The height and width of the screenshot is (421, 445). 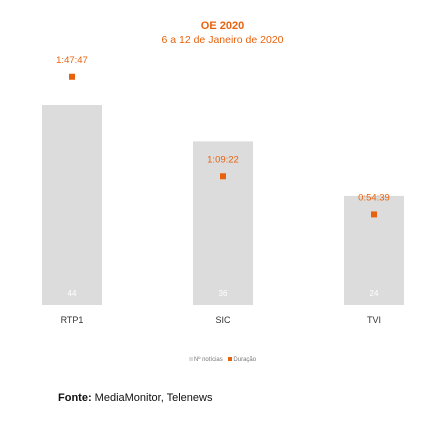 I want to click on duration-marker-rtp1, so click(x=72, y=76).